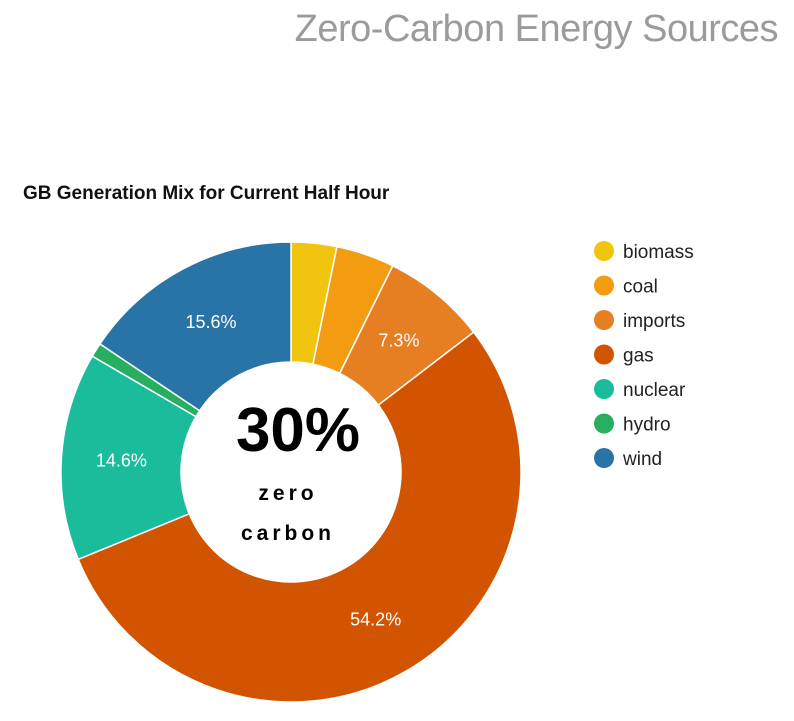 The width and height of the screenshot is (794, 721). Describe the element at coordinates (604, 389) in the screenshot. I see `legend-swatch-nuclear` at that location.